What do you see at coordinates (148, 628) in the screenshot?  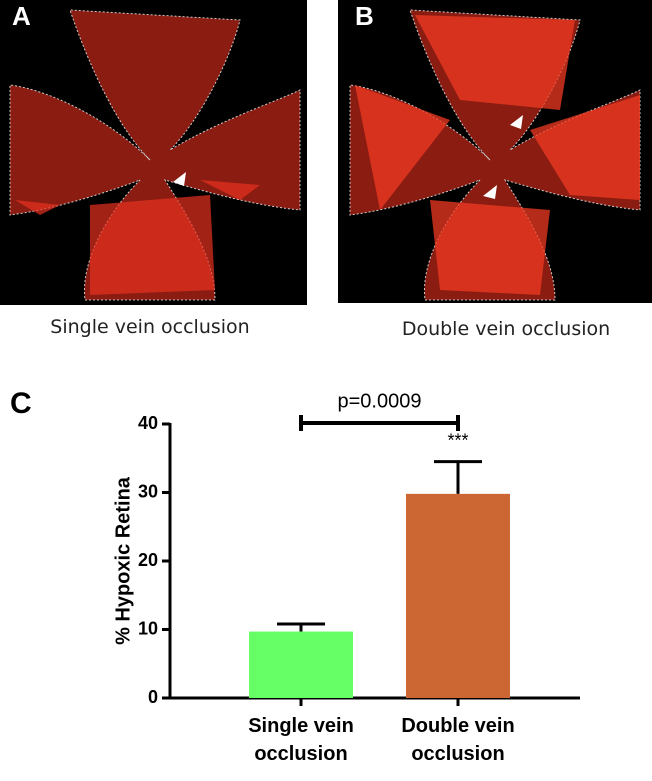 I see `y-tick-label: 10` at bounding box center [148, 628].